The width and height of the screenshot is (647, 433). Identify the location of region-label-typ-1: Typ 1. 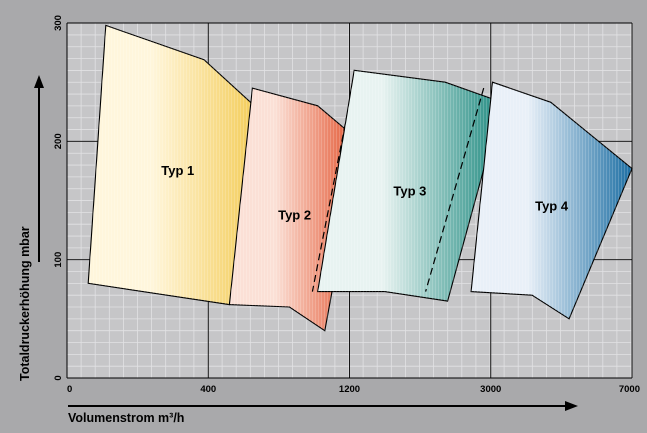
(177, 170).